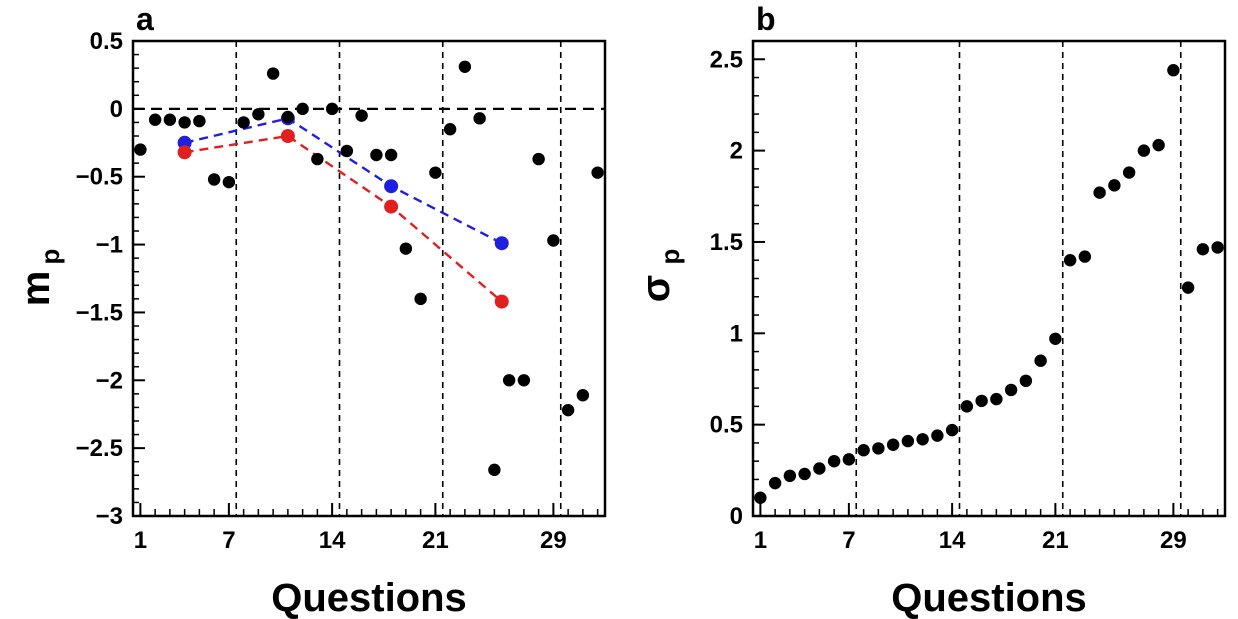 The width and height of the screenshot is (1238, 619). Describe the element at coordinates (109, 380) in the screenshot. I see `y-tick-label: −2` at that location.